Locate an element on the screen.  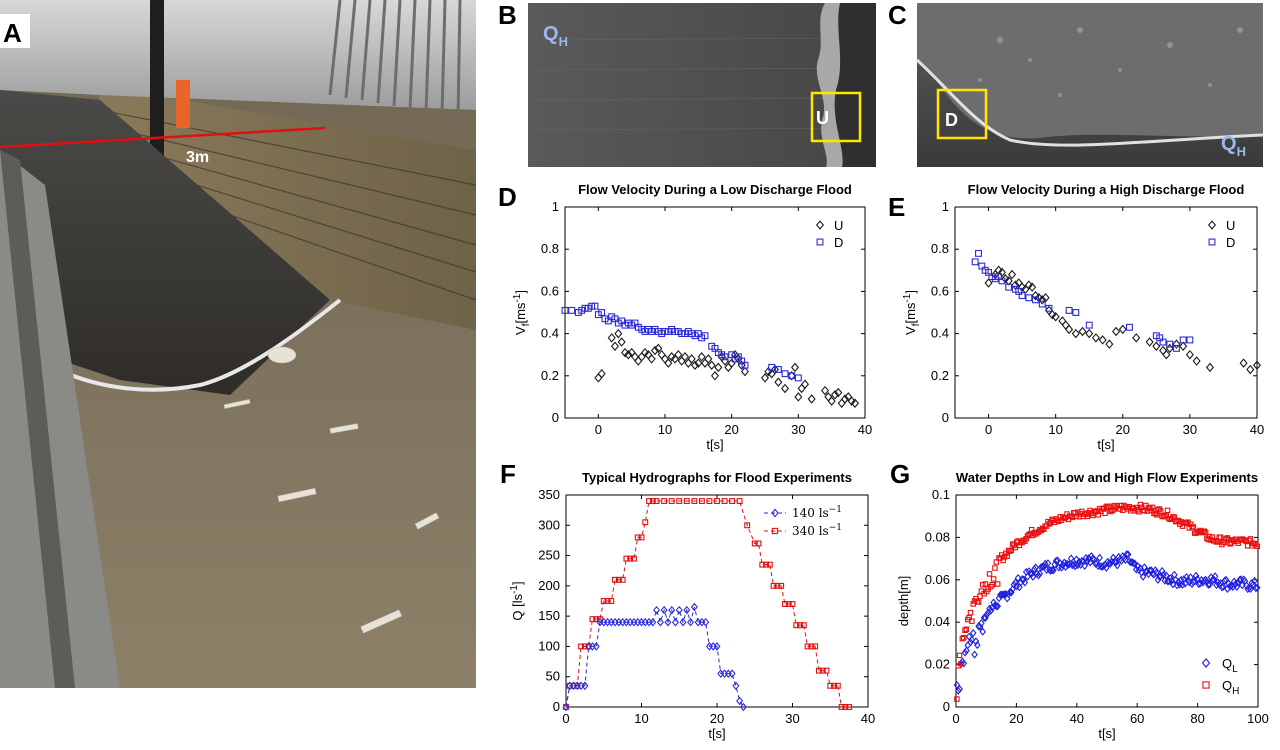
chart-G-ytick-label: 0.08 is located at coordinates (937, 536).